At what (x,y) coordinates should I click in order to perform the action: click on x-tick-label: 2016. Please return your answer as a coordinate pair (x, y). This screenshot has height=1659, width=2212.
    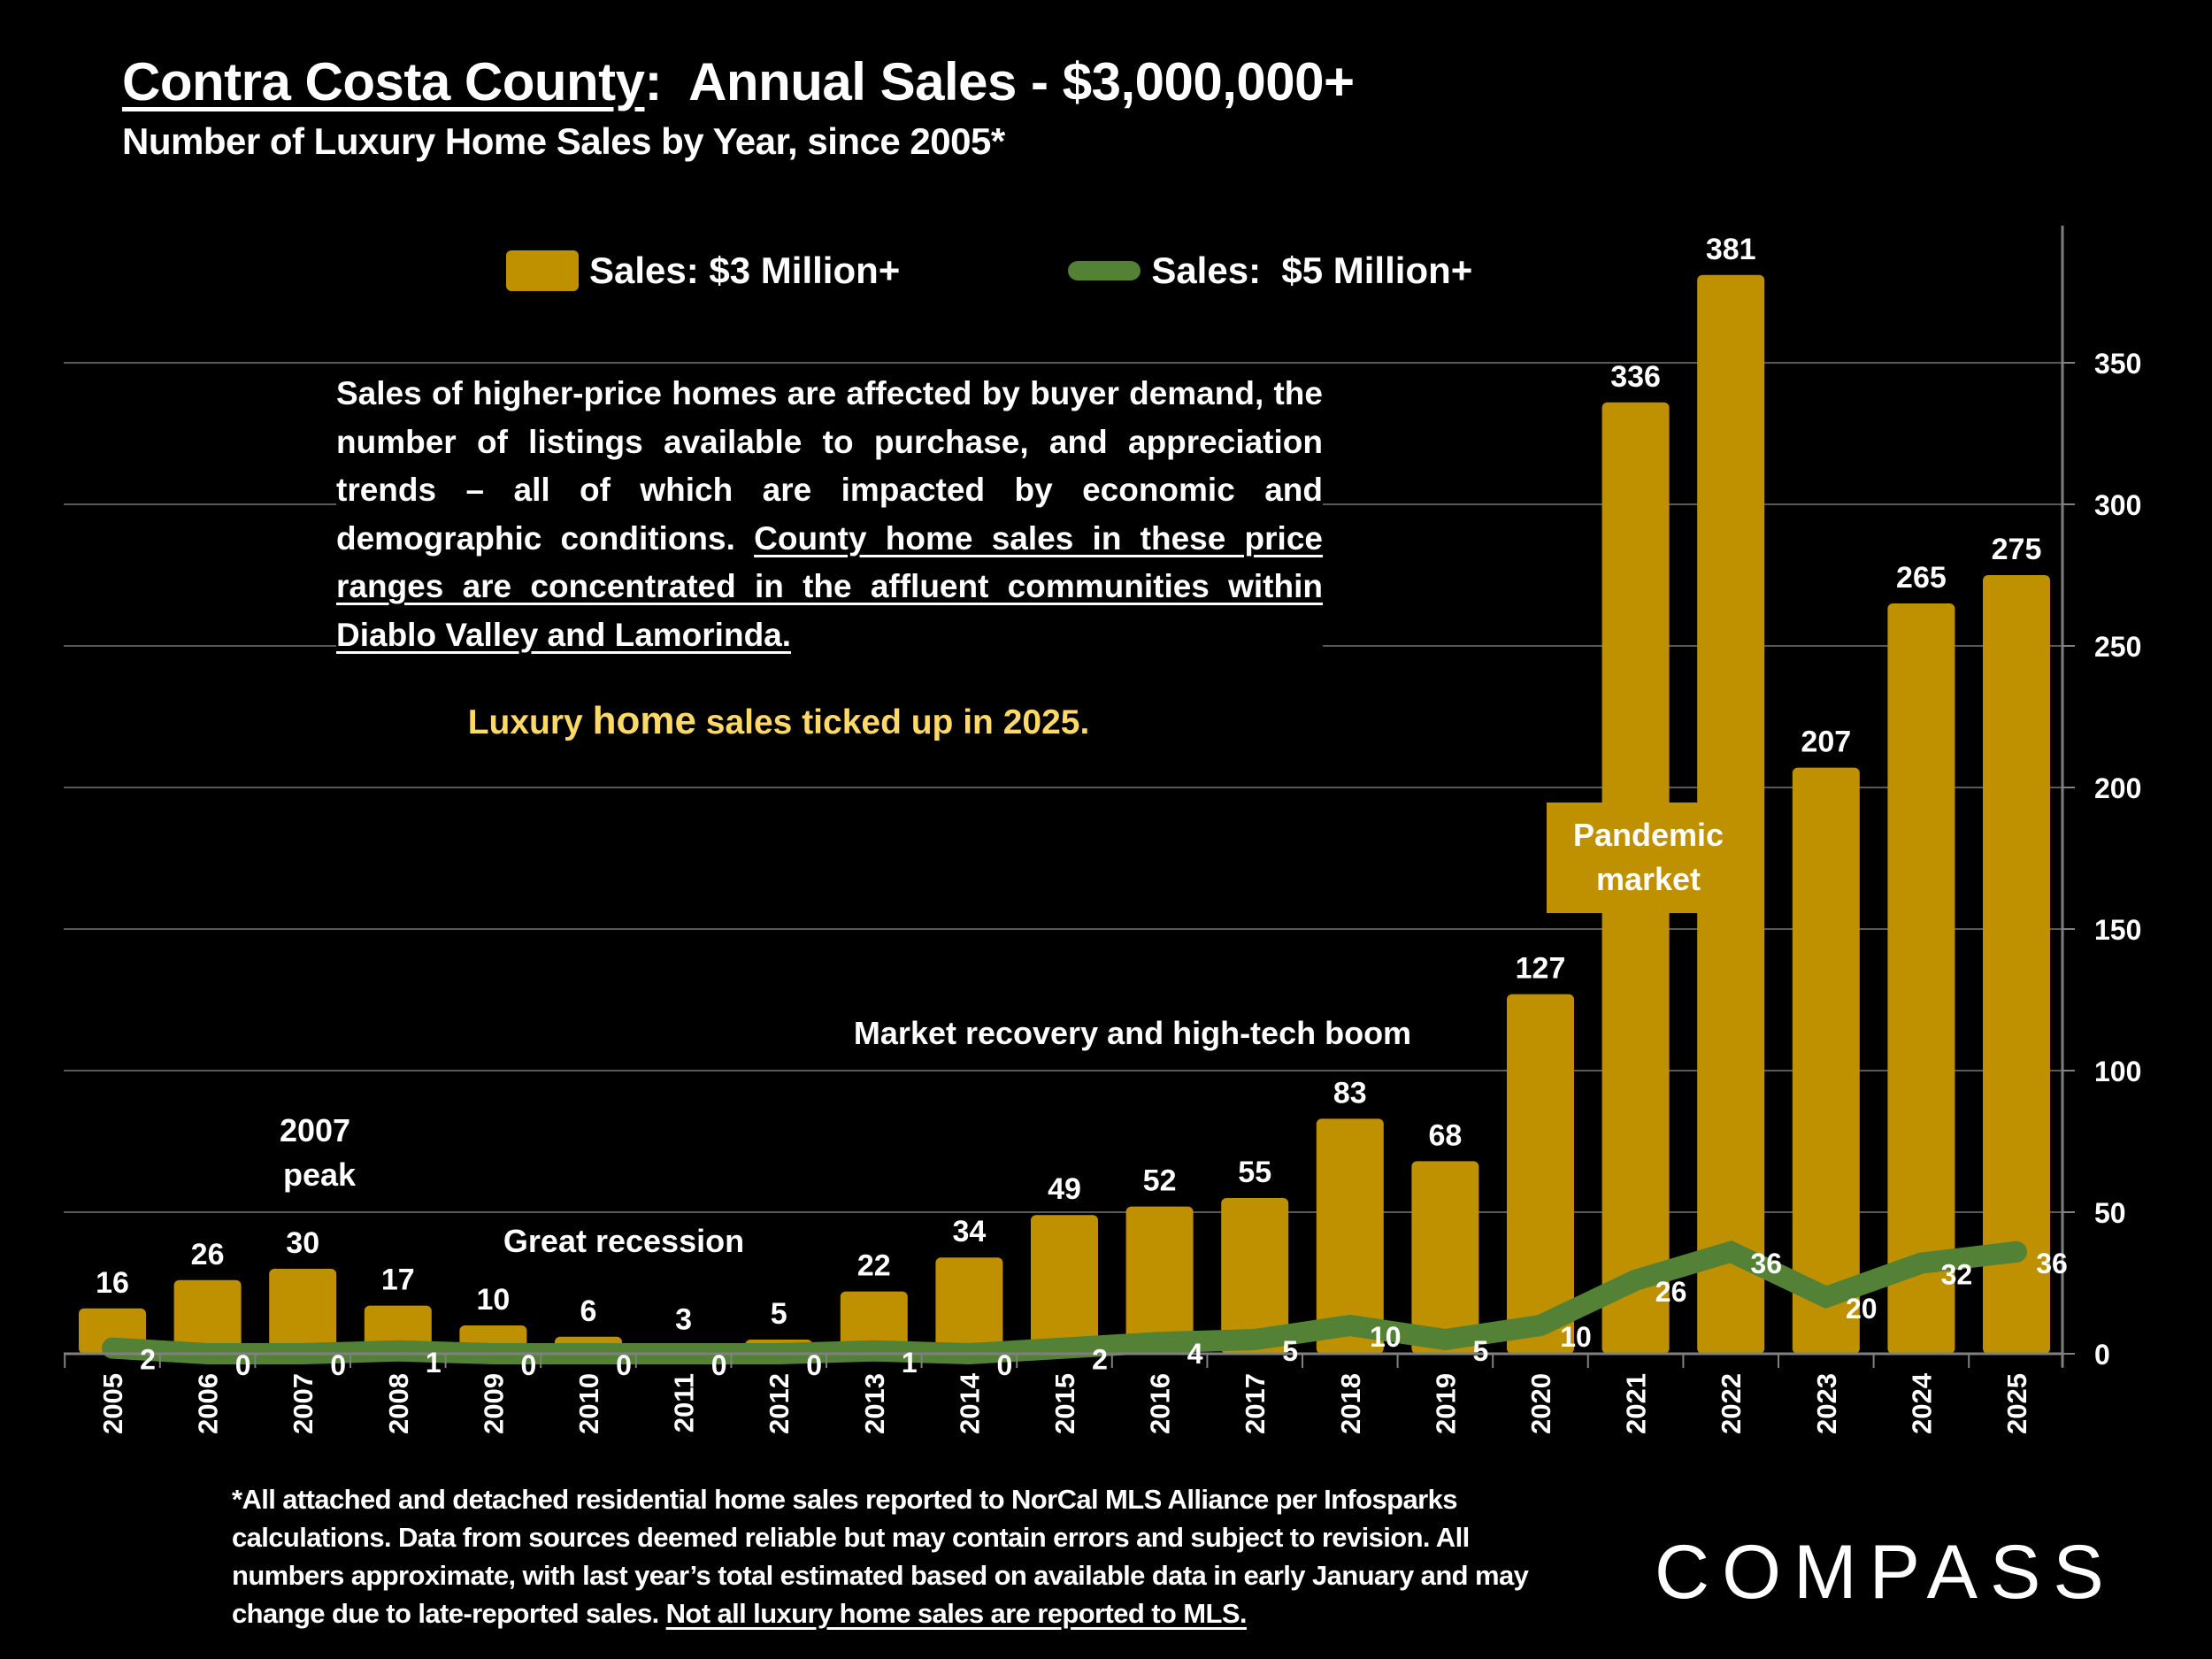
    Looking at the image, I should click on (1160, 1403).